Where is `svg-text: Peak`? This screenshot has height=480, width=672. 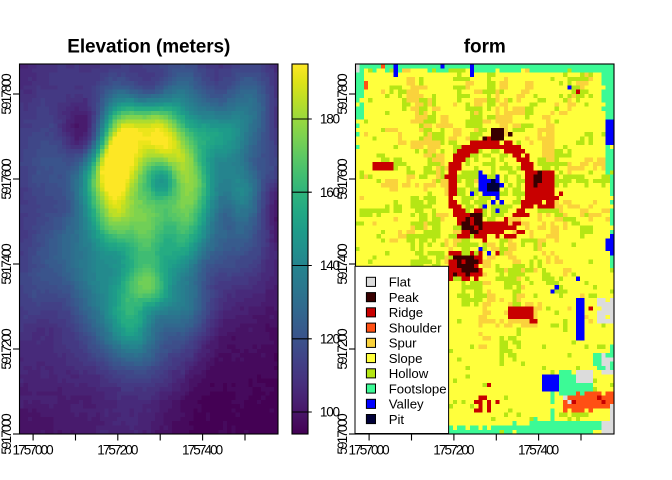
svg-text: Peak is located at coordinates (404, 297).